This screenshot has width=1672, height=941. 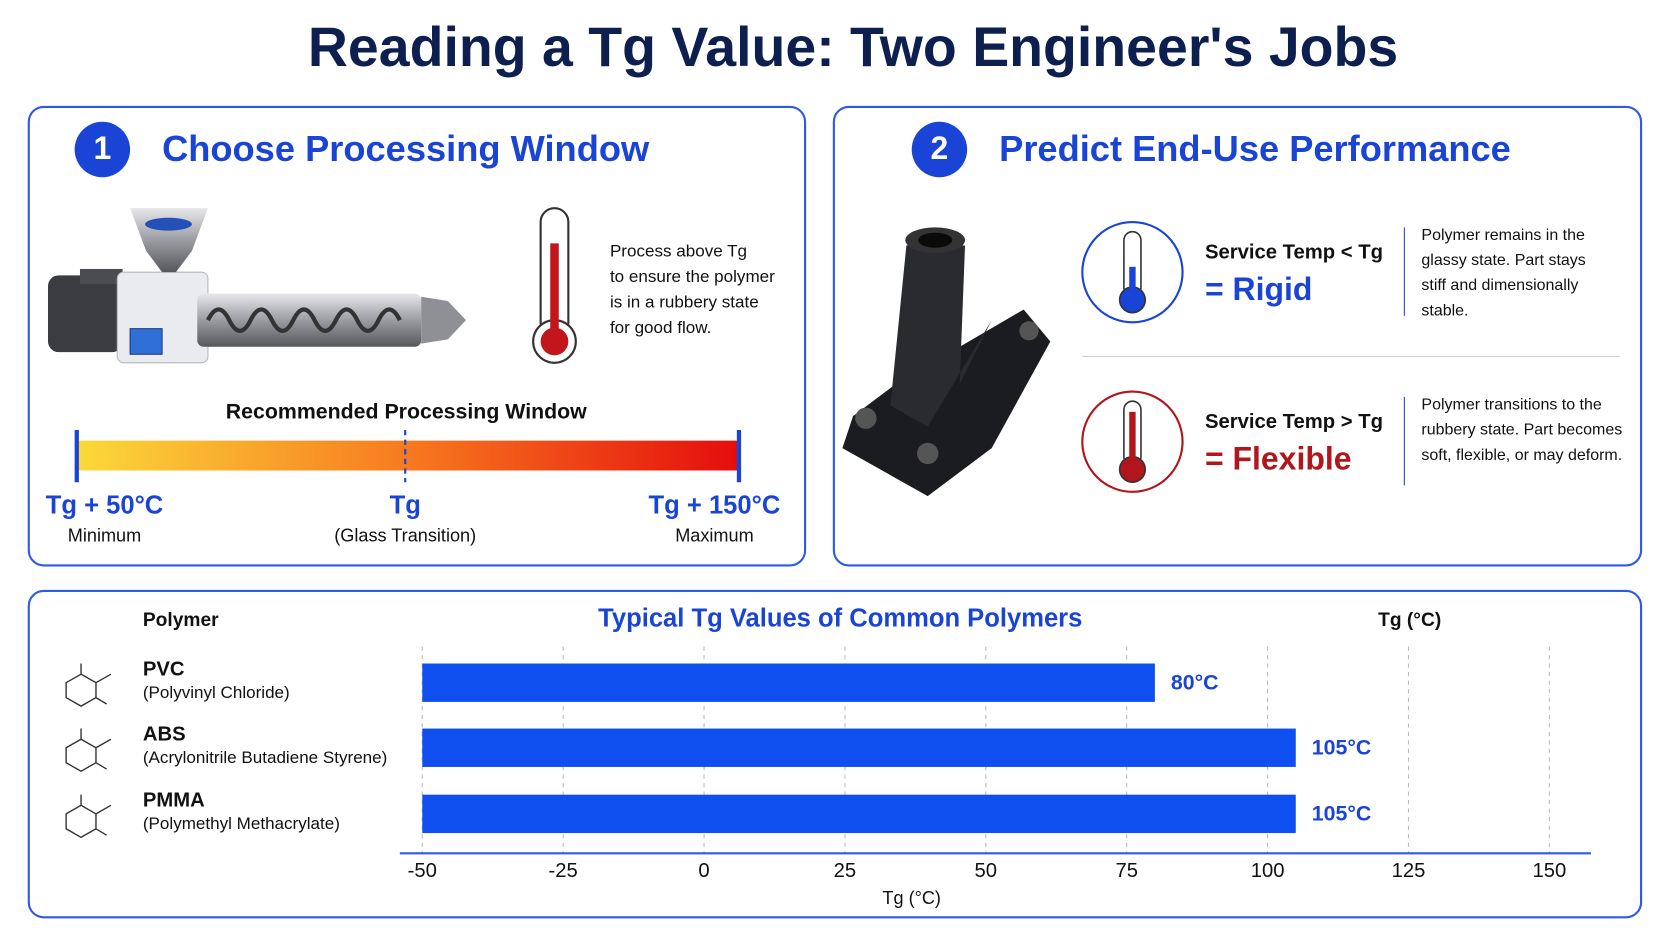 I want to click on description-line: glassy state. Part stays, so click(x=1503, y=260).